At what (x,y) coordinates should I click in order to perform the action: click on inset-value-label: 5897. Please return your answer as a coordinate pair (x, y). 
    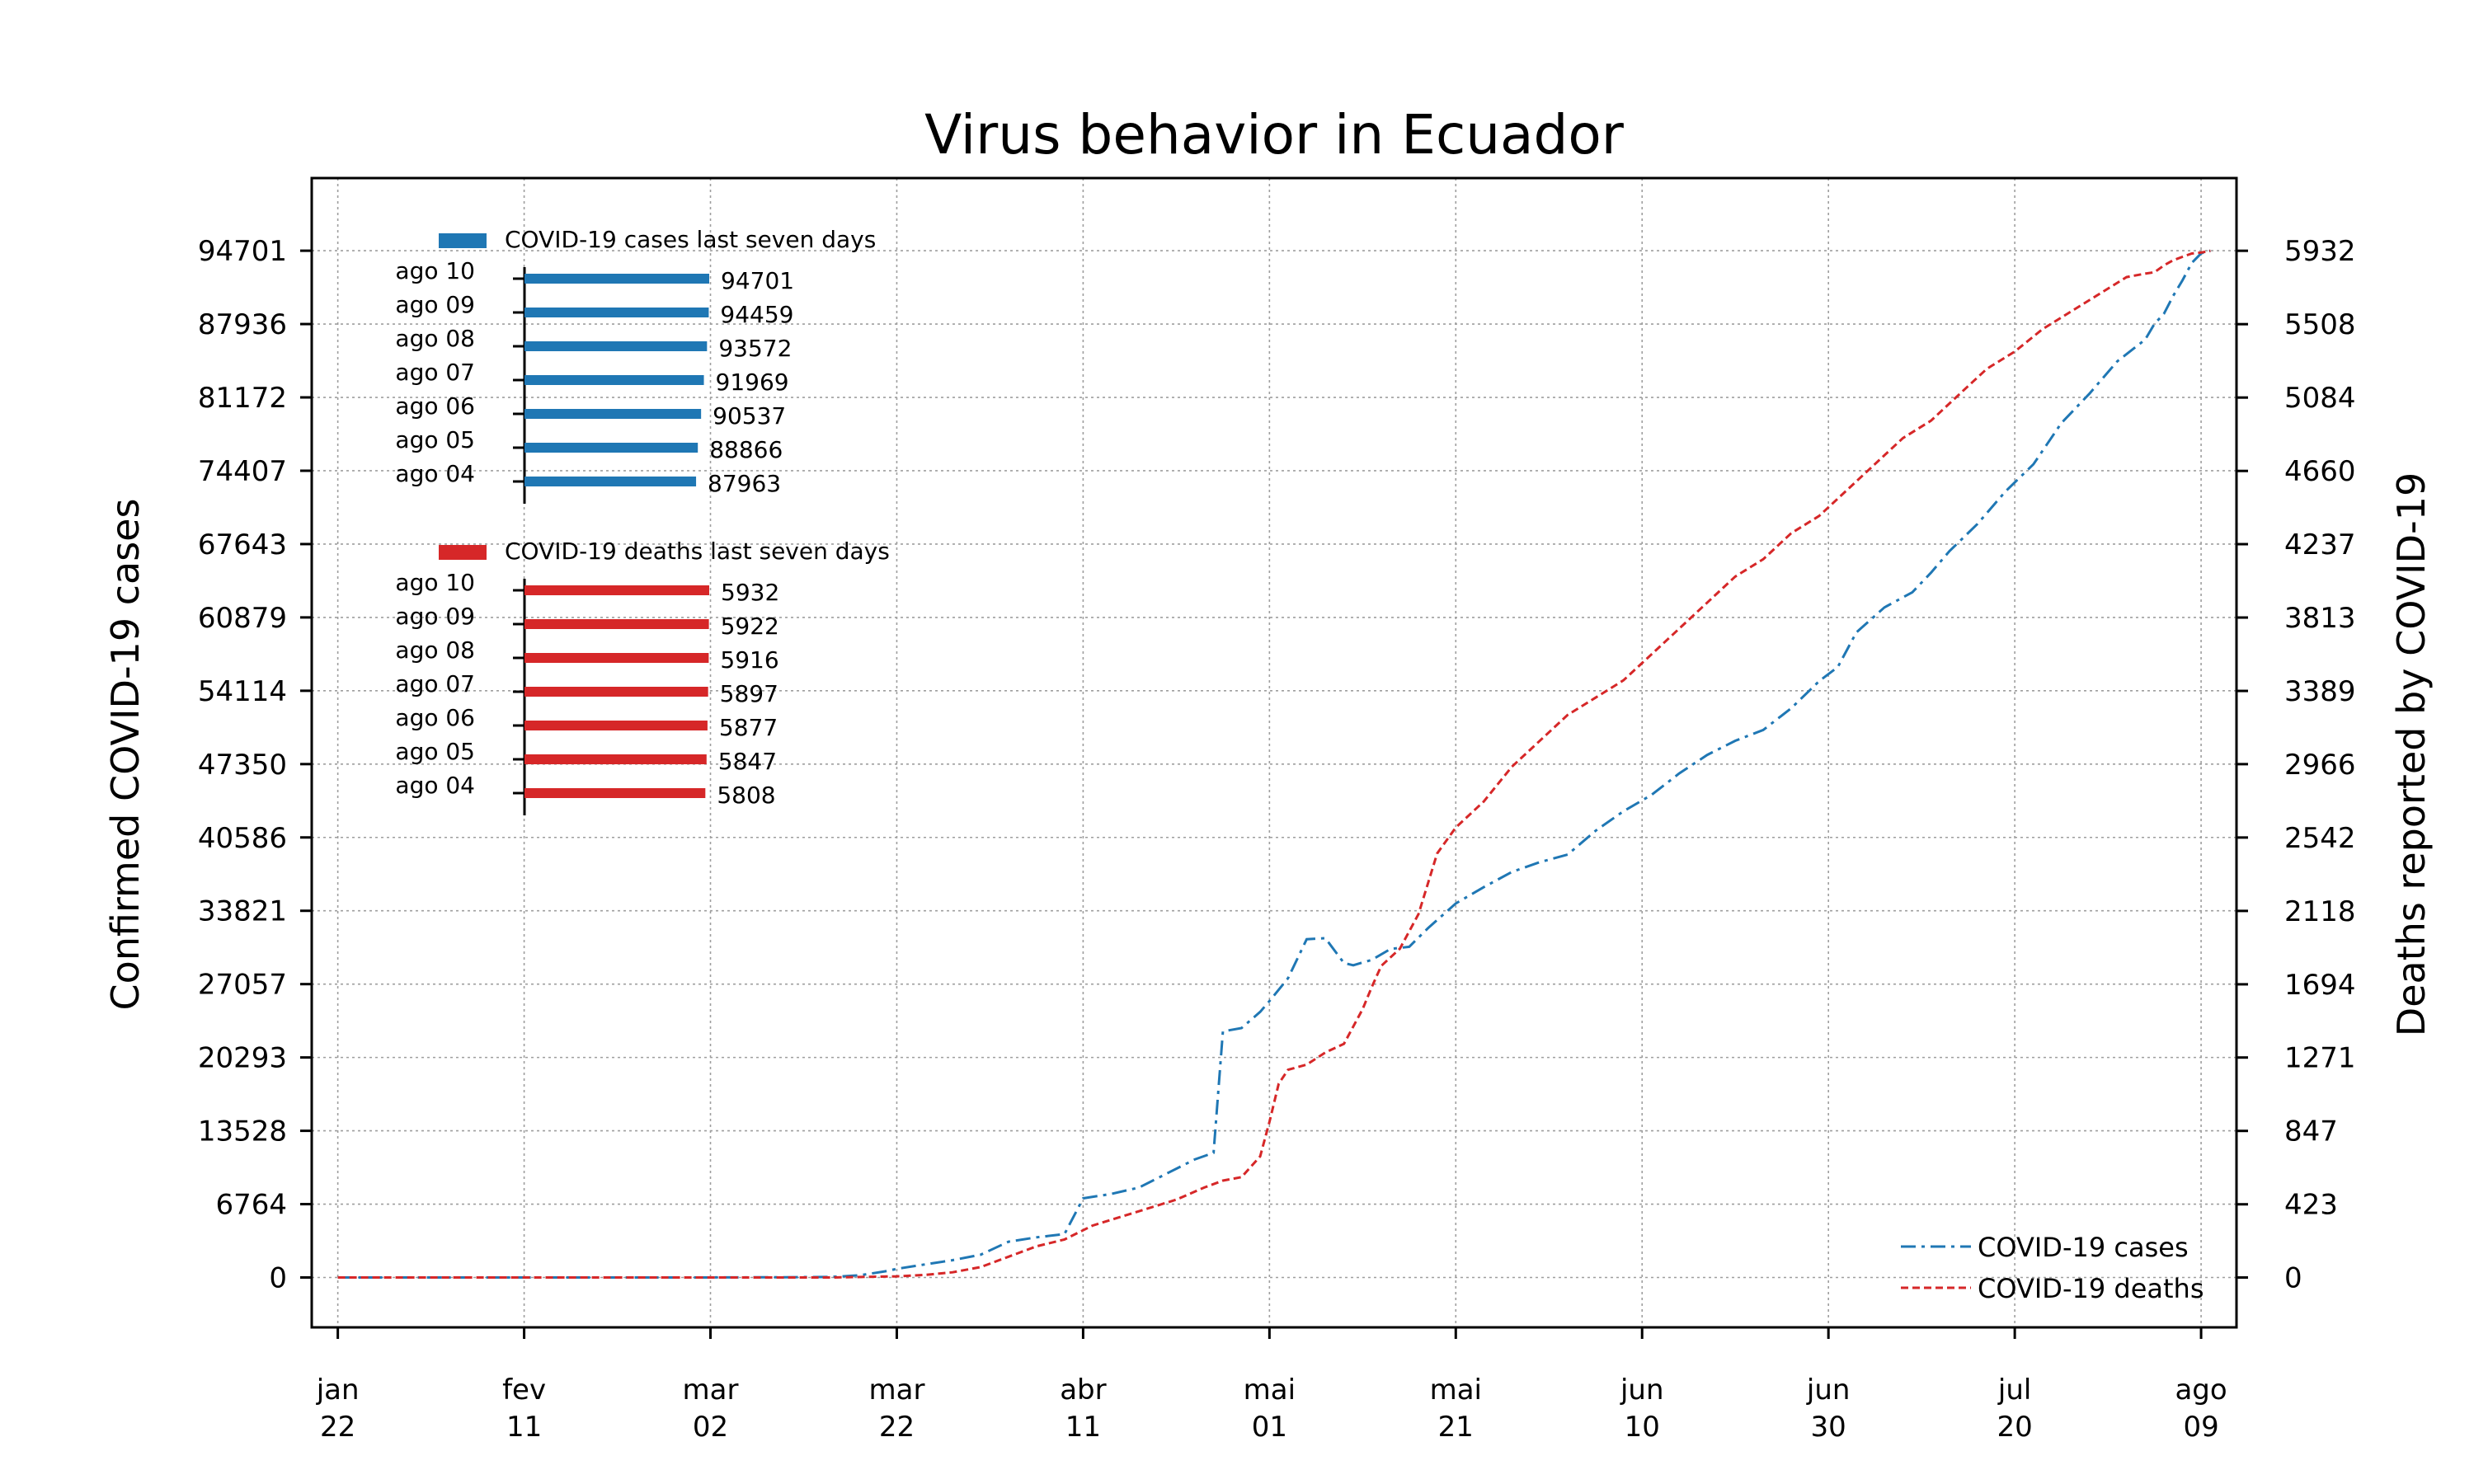
    Looking at the image, I should click on (749, 693).